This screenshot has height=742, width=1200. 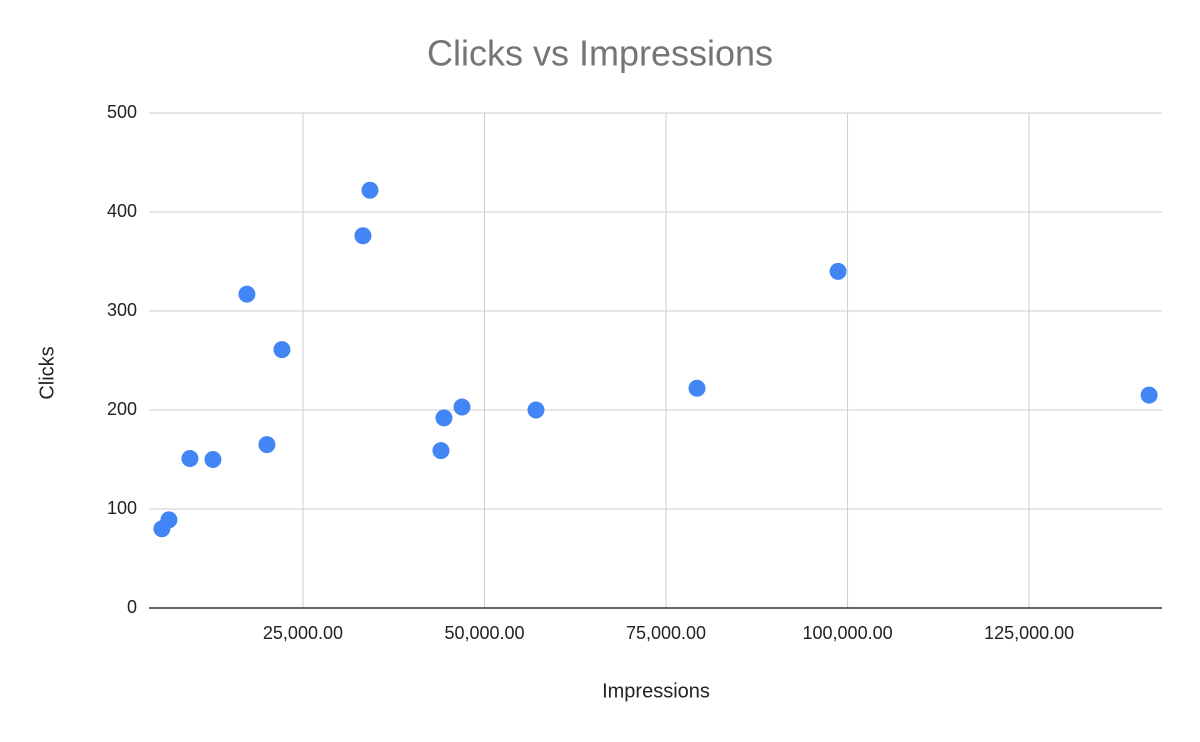 What do you see at coordinates (600, 53) in the screenshot?
I see `chart-title: Clicks vs Impressions` at bounding box center [600, 53].